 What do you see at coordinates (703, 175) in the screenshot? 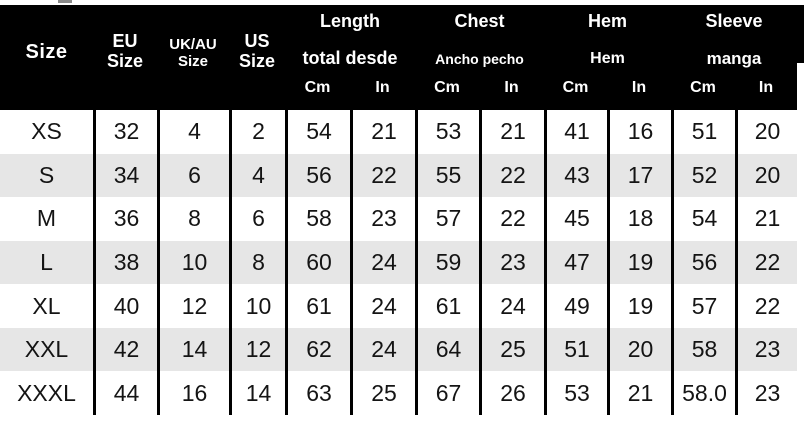
I see `value-cell: 52` at bounding box center [703, 175].